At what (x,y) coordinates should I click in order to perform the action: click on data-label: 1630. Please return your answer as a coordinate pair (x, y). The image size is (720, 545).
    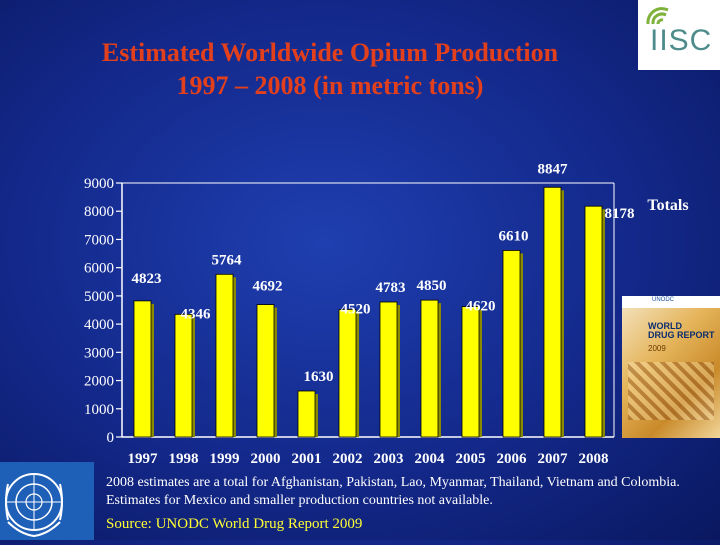
    Looking at the image, I should click on (319, 377).